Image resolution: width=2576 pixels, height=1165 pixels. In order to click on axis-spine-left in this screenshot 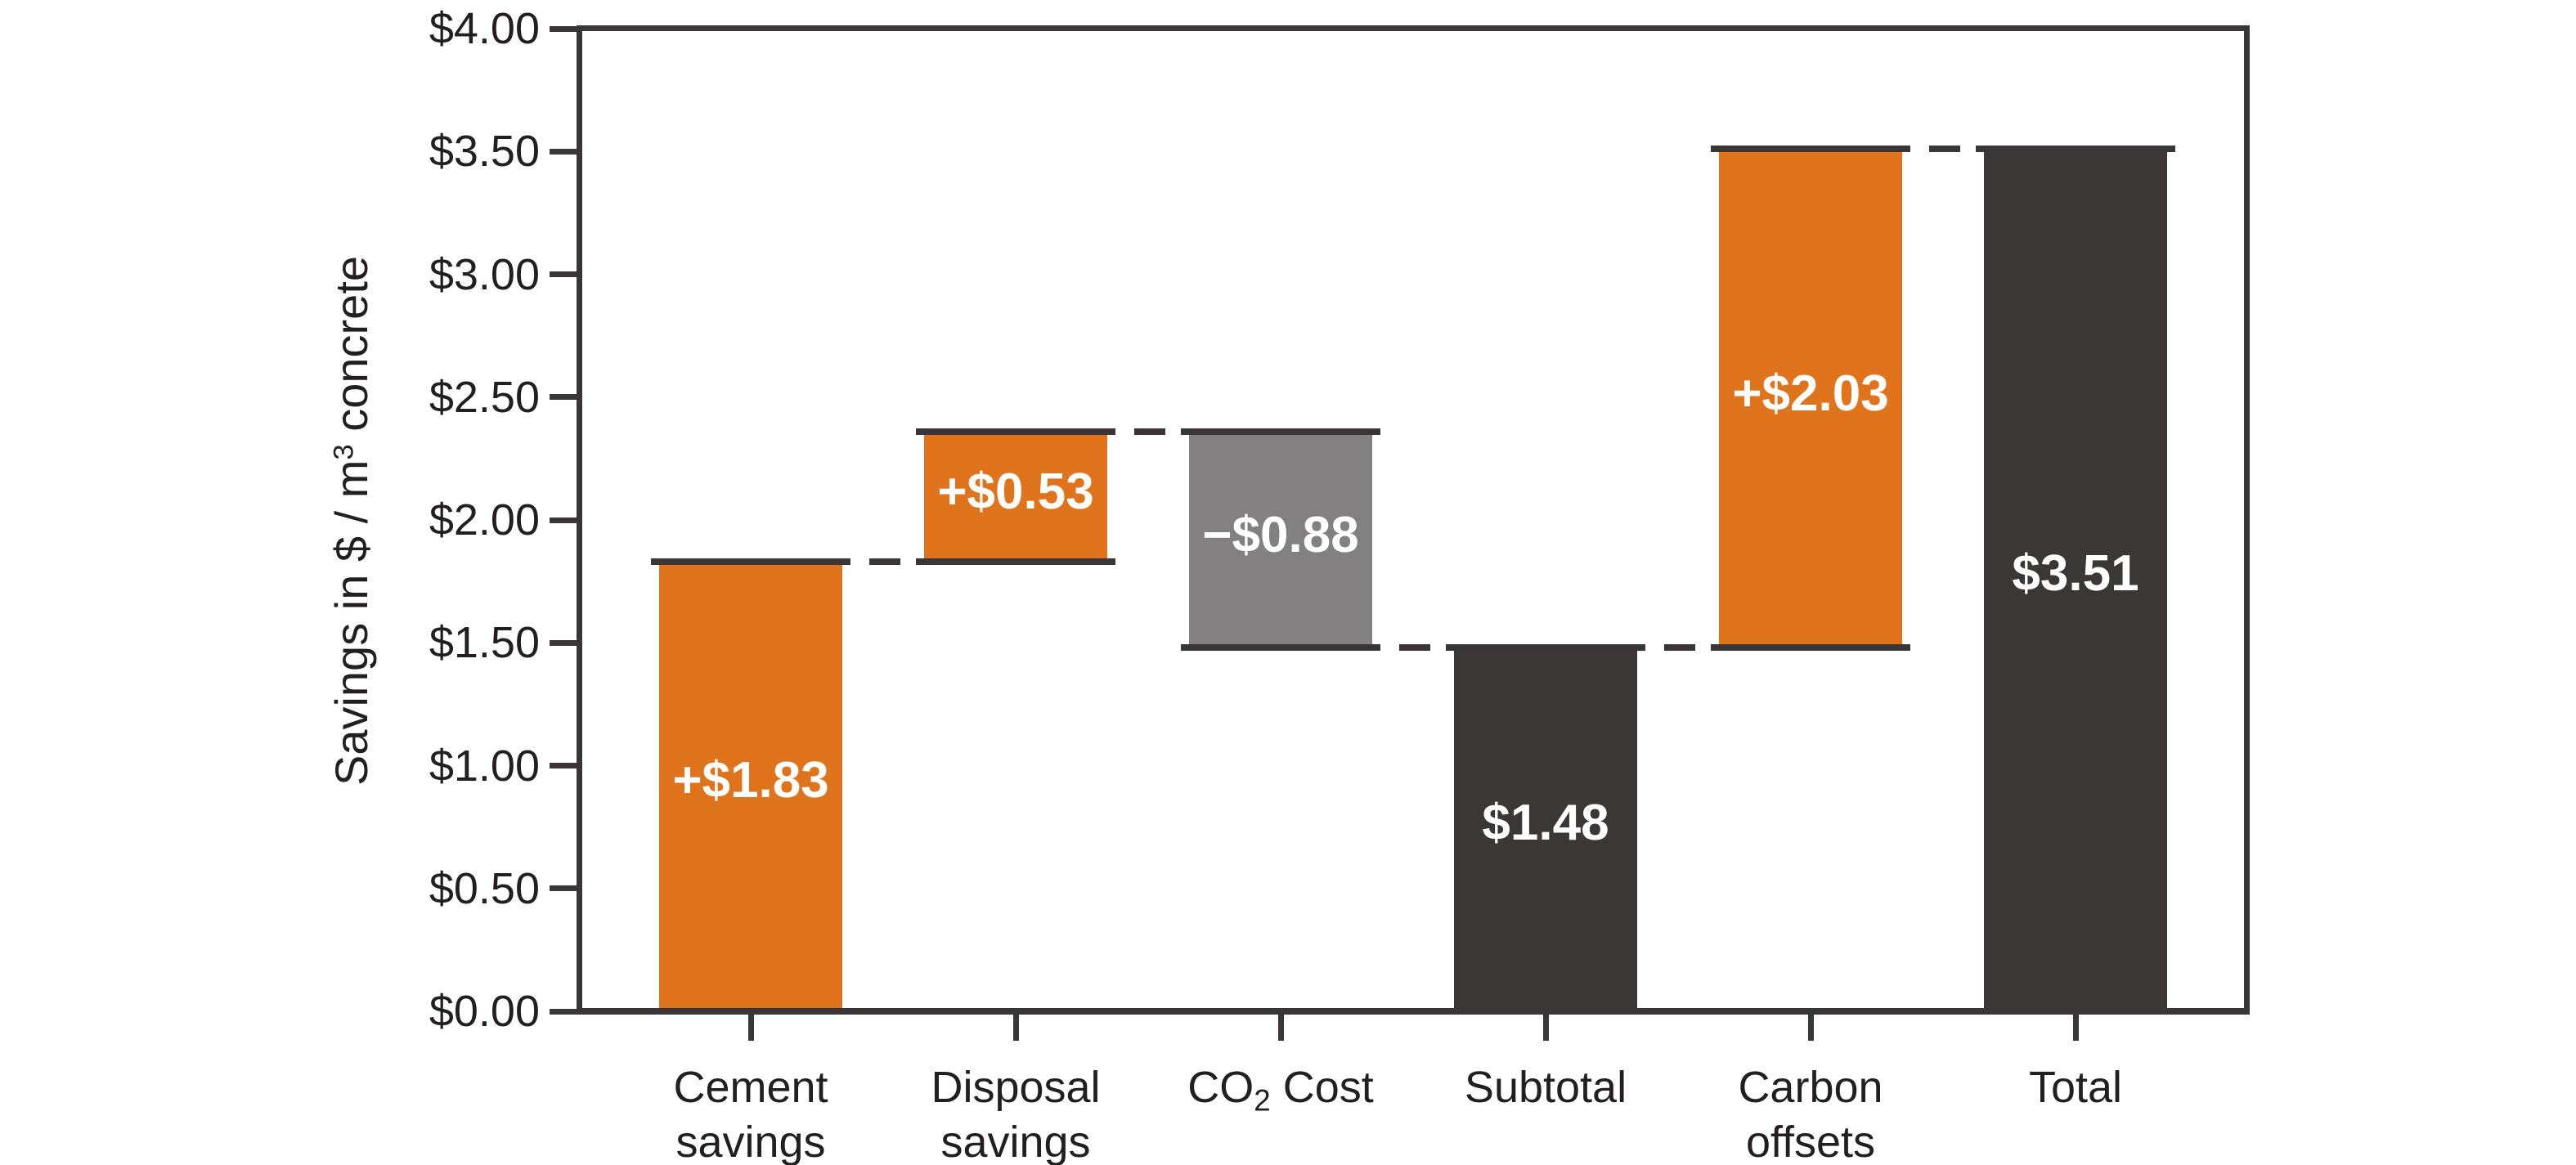, I will do `click(579, 520)`.